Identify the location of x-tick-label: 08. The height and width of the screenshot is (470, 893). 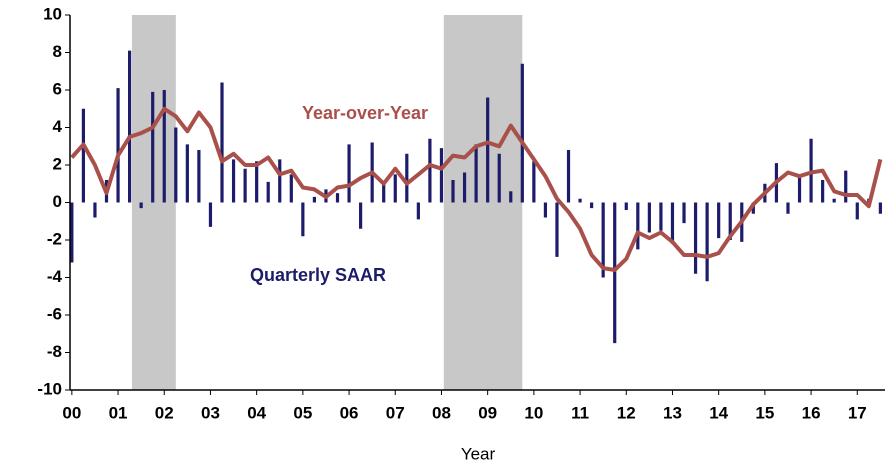
(441, 412).